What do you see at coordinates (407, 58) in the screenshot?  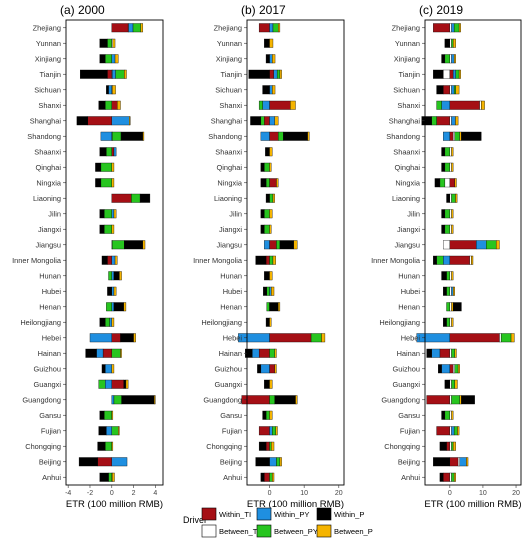 I see `category-label: Xinjiang` at bounding box center [407, 58].